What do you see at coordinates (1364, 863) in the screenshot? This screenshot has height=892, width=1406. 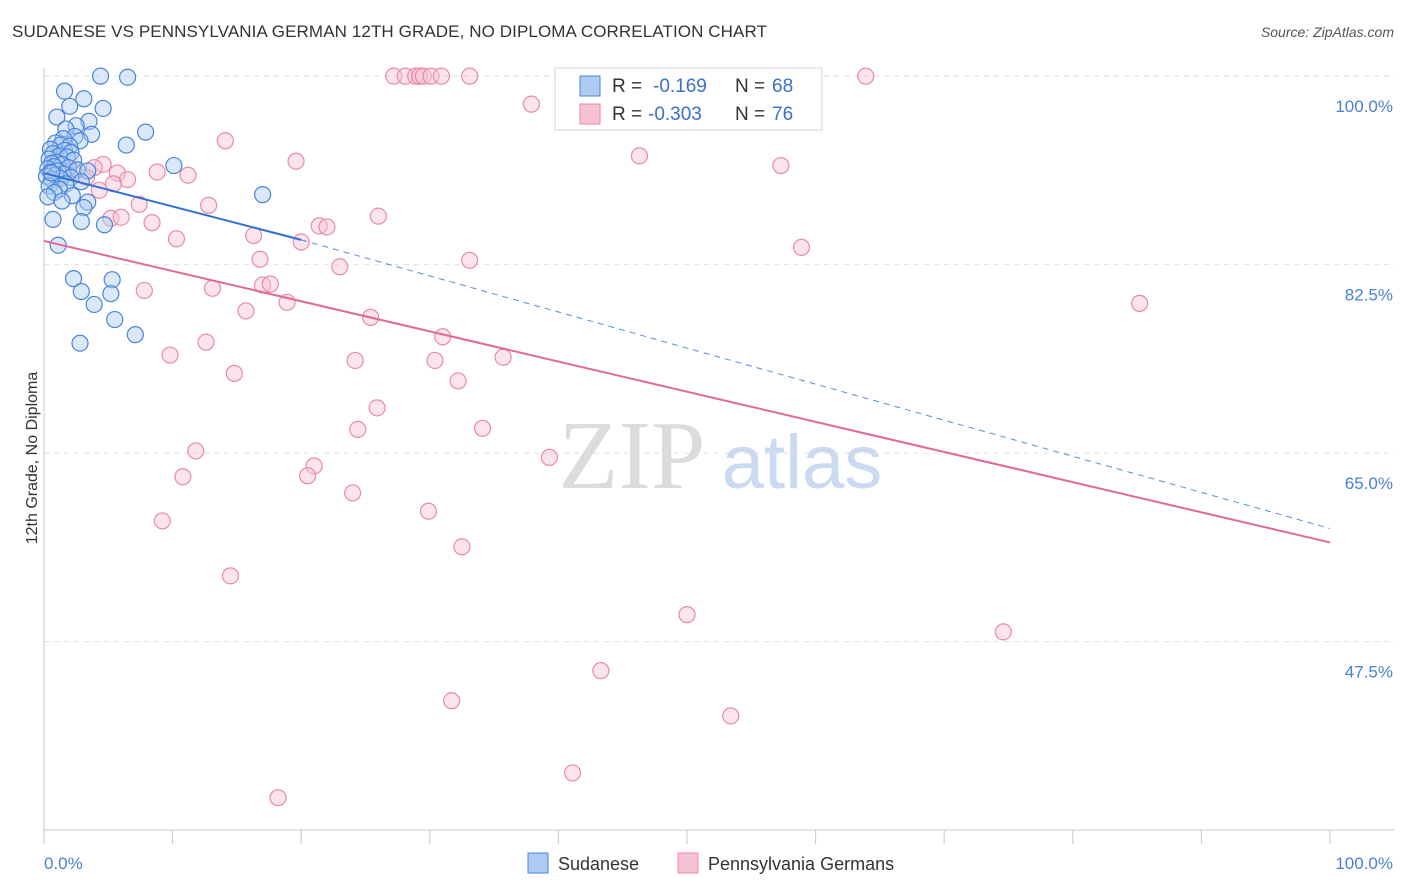 I see `x-tick-label: 100.0%` at bounding box center [1364, 863].